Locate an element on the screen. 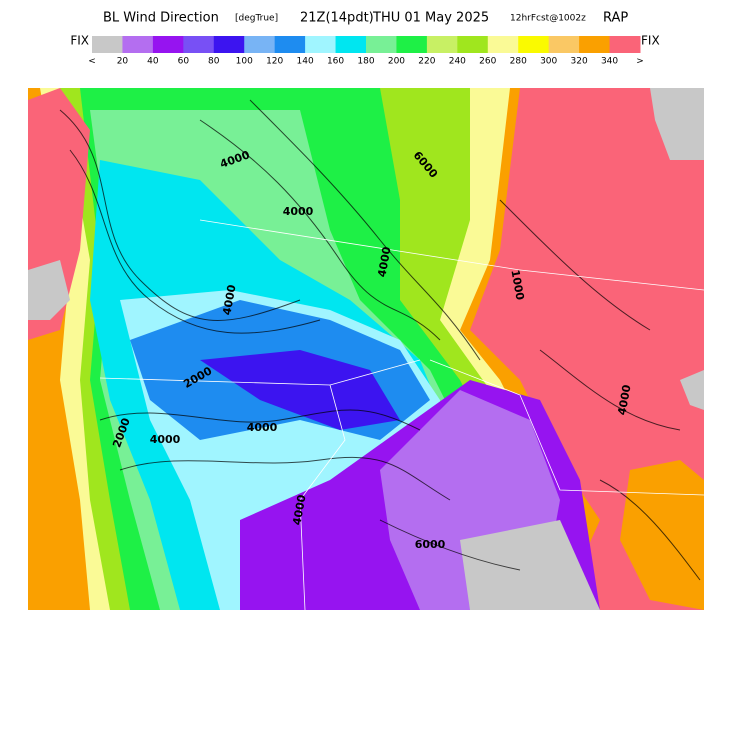 This screenshot has height=734, width=734. colorbar-label: 220 is located at coordinates (426, 62).